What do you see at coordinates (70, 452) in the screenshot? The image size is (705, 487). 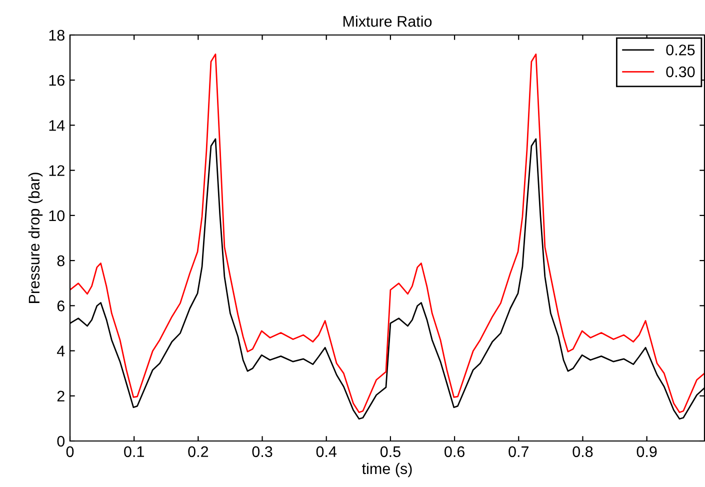 I see `x-tick-label: 0` at bounding box center [70, 452].